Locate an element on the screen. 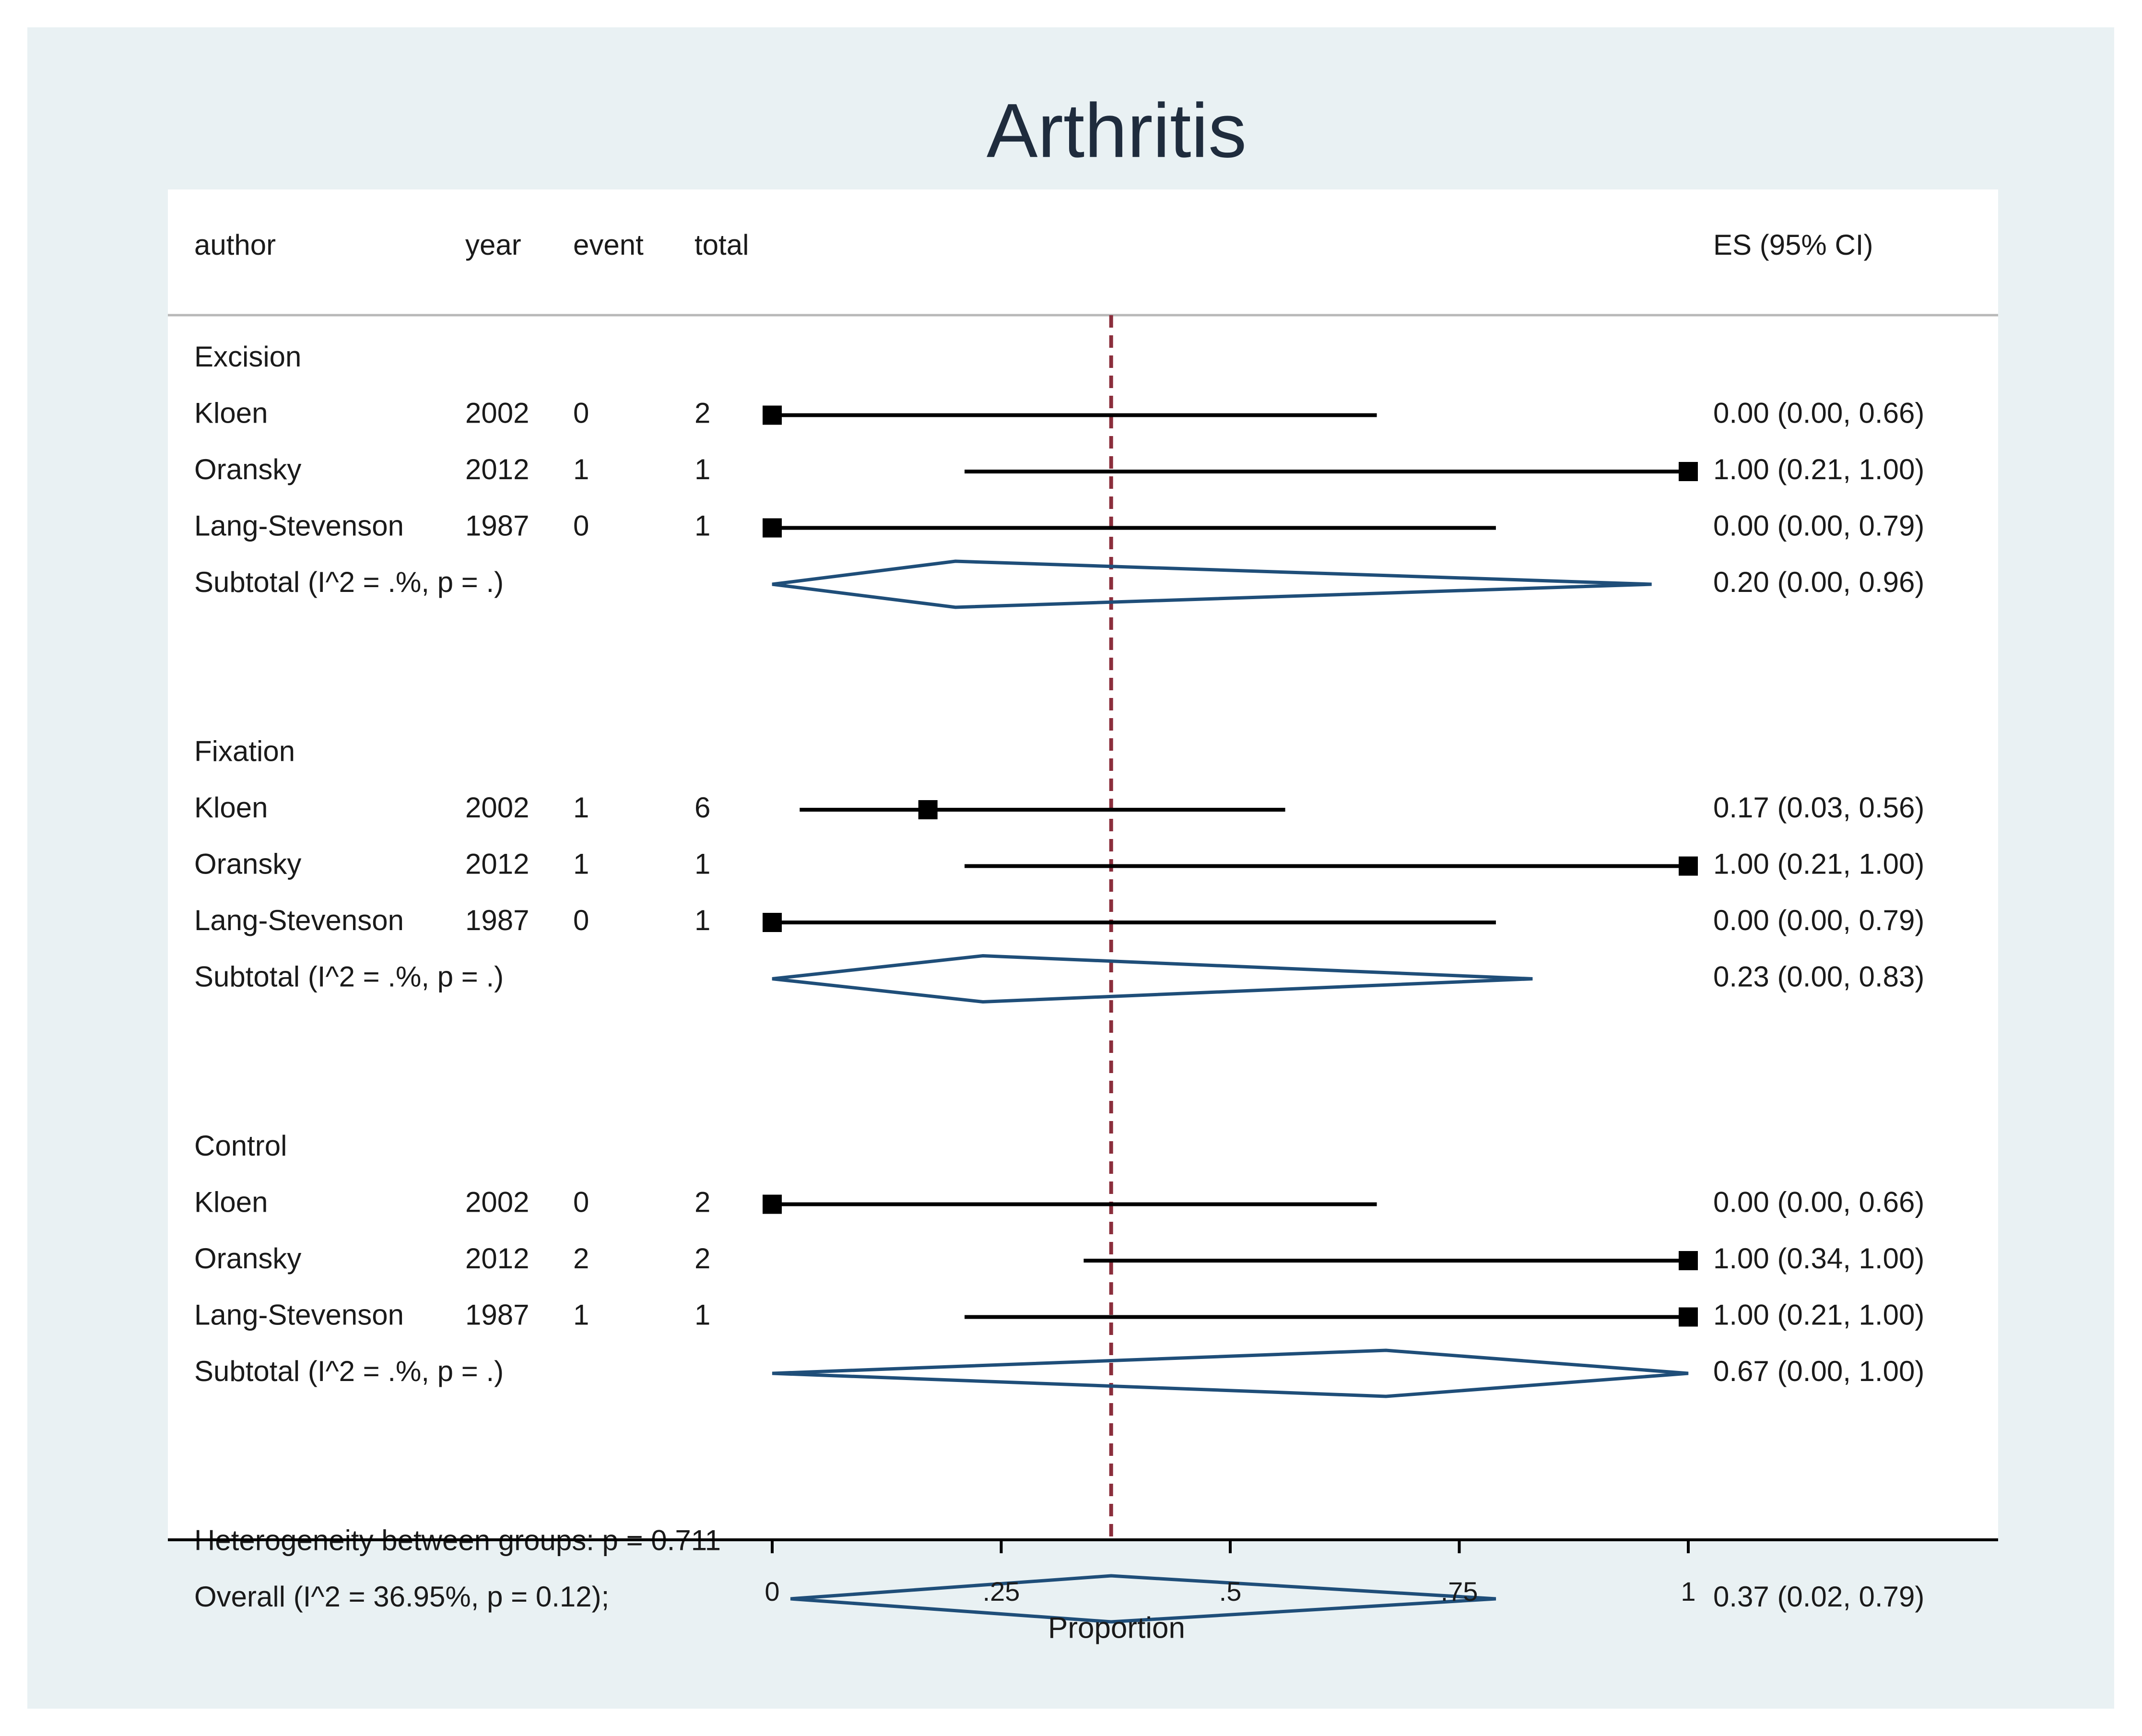 The image size is (2142, 1736). overall-label: Overall (I^2 = 36.95%, p = 0.12); is located at coordinates (401, 1597).